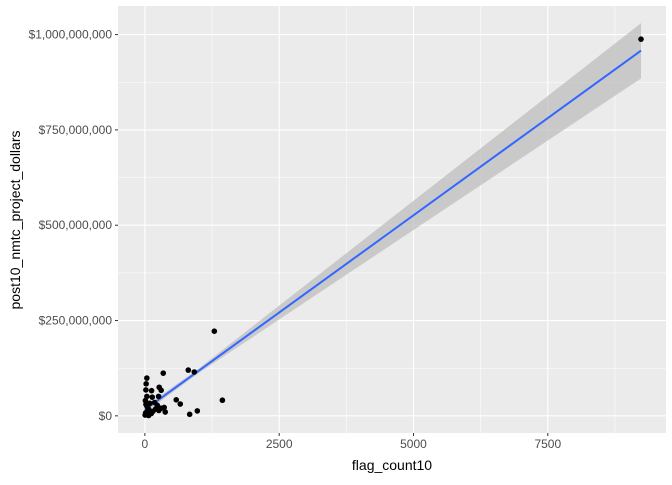  Describe the element at coordinates (76, 321) in the screenshot. I see `y-tick-label: $250,000,000` at that location.